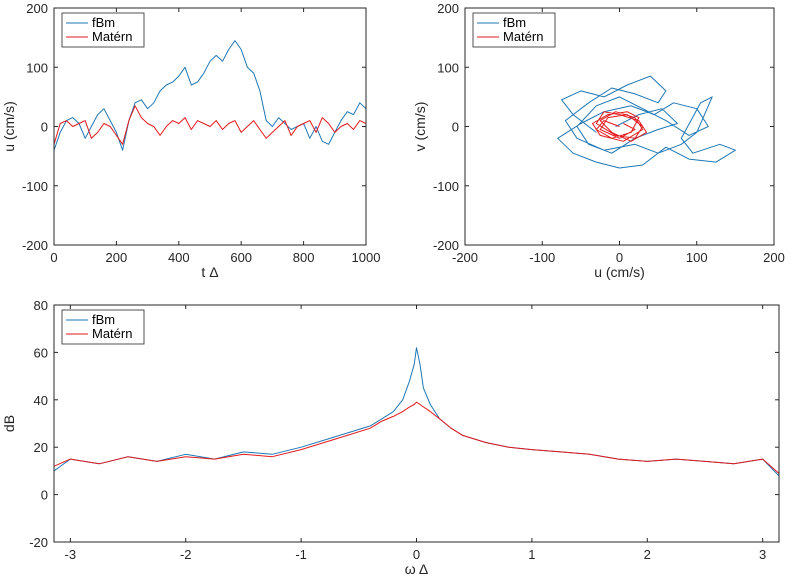  I want to click on x-tick-label: -3, so click(71, 554).